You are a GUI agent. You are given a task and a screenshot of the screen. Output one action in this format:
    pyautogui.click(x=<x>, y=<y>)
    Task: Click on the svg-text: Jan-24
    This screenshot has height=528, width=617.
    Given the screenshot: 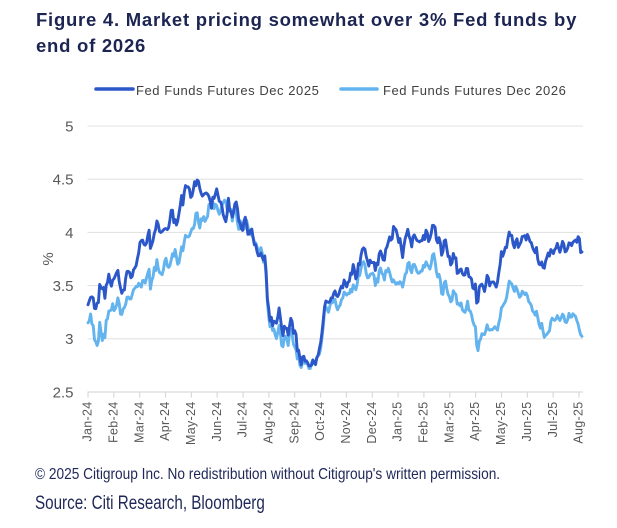 What is the action you would take?
    pyautogui.click(x=88, y=422)
    